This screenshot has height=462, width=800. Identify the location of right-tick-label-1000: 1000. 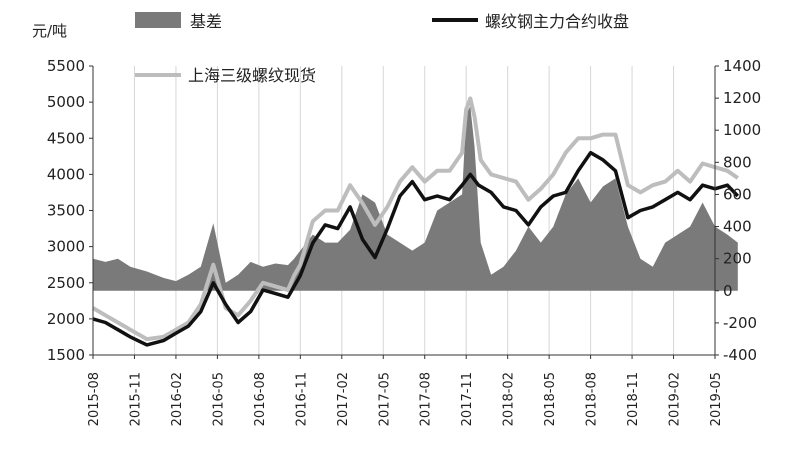
(742, 130).